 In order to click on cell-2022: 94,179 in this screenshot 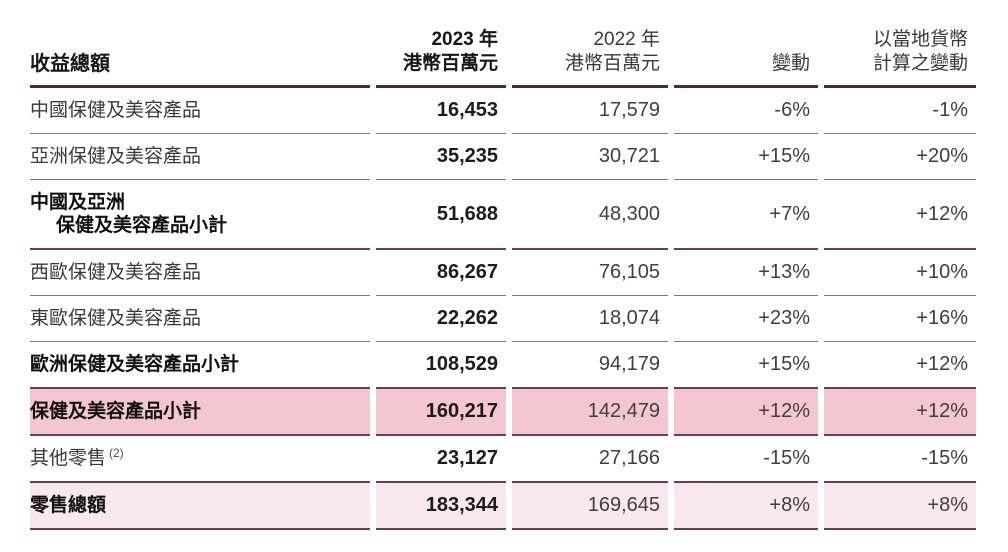, I will do `click(590, 365)`.